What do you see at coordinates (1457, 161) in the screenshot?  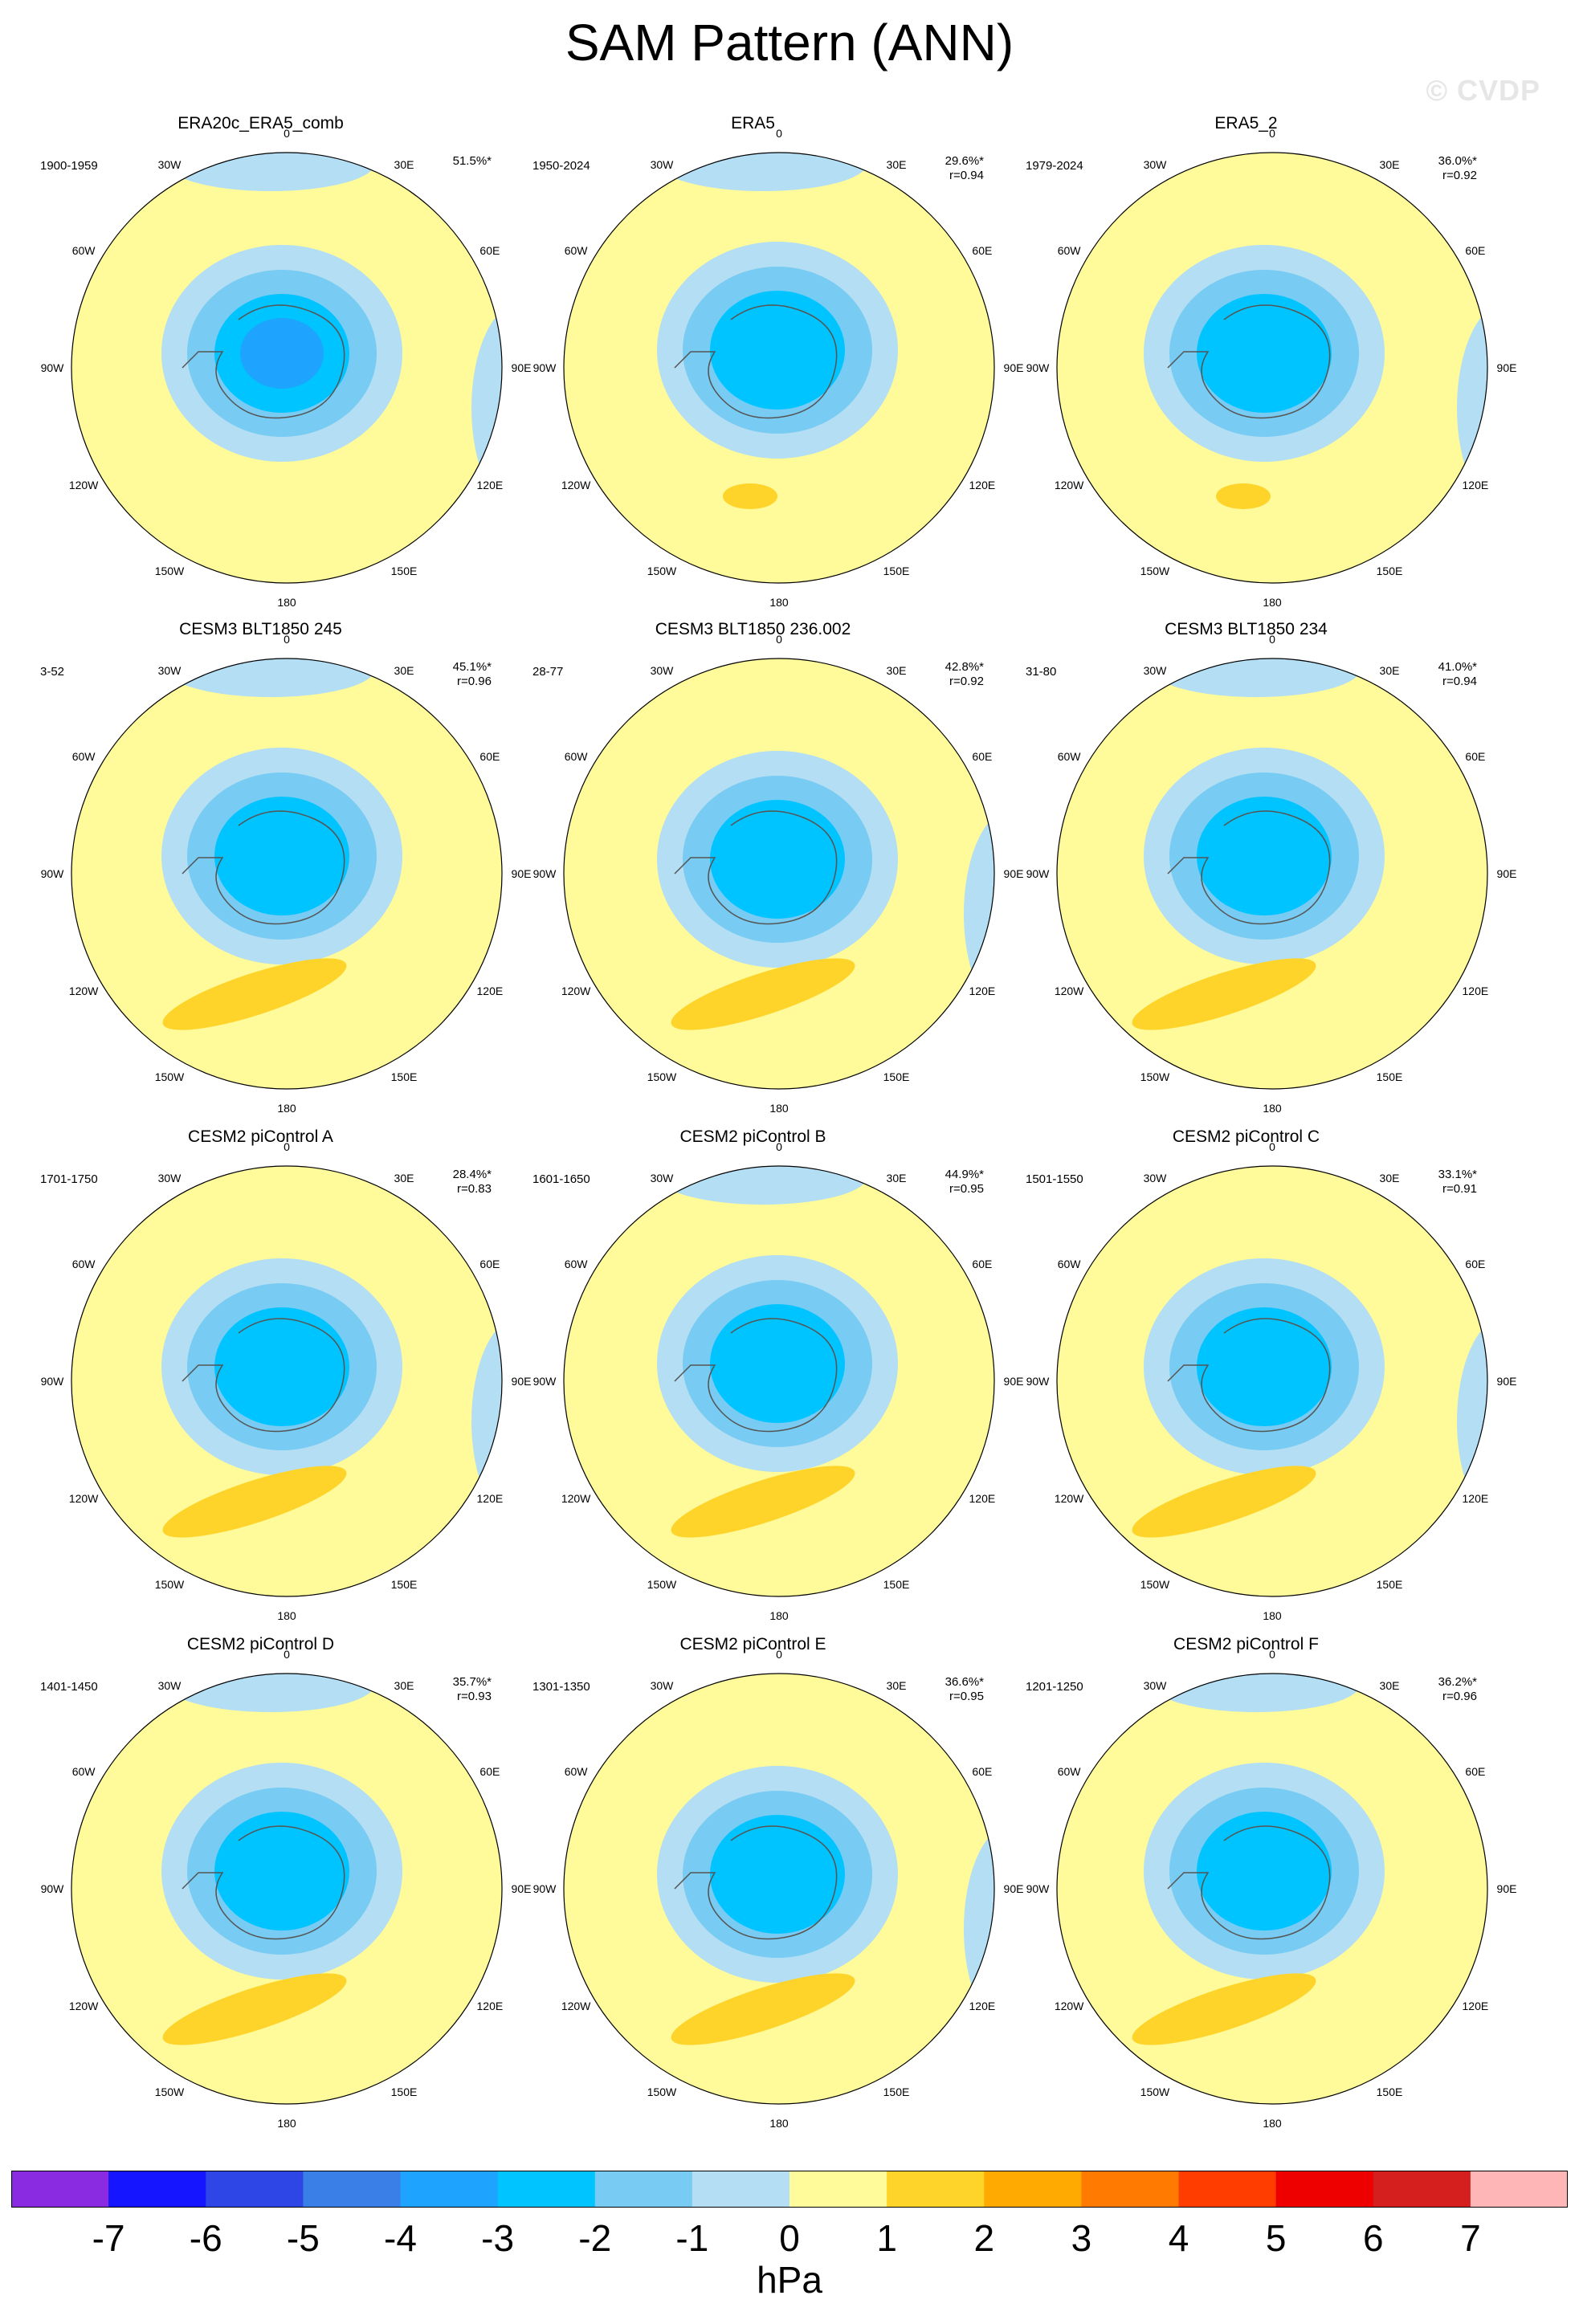 I see `panel-variance-pct: 36.0%*` at bounding box center [1457, 161].